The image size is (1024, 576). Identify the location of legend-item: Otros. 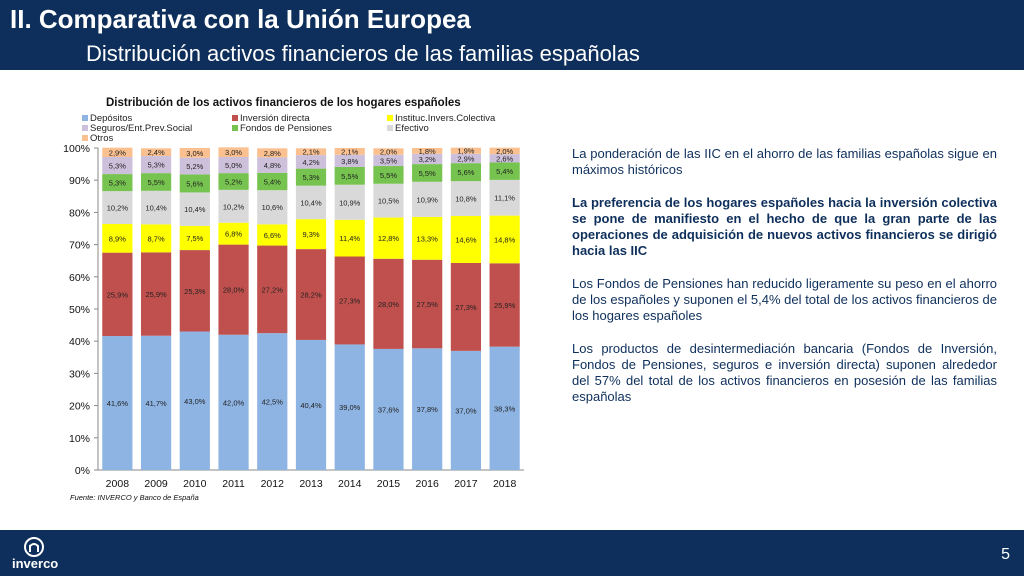
(97, 138).